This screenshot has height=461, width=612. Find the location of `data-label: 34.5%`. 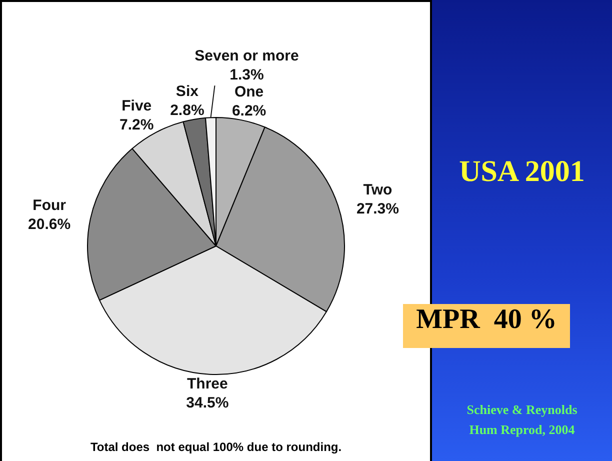

data-label: 34.5% is located at coordinates (207, 403).